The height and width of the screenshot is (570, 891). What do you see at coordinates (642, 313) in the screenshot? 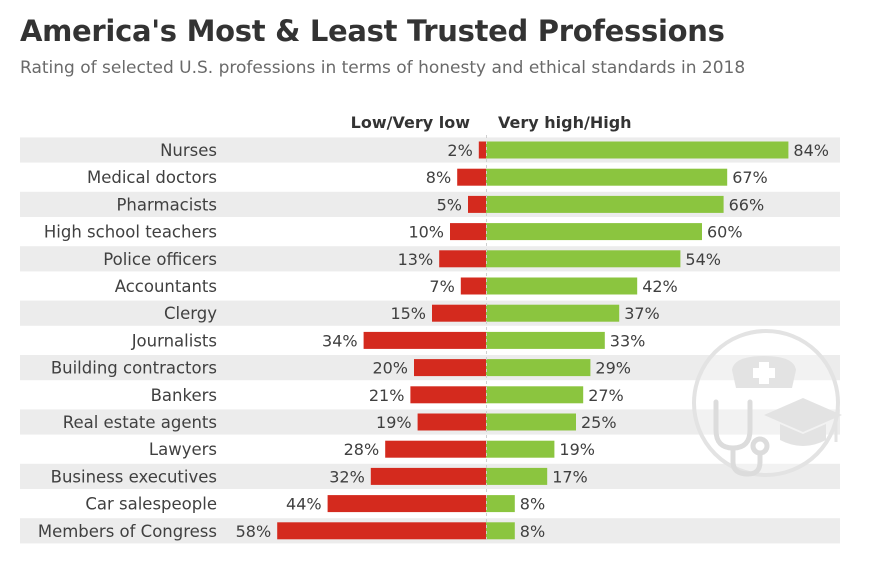
I see `data-label-very-high-high: 37%` at bounding box center [642, 313].